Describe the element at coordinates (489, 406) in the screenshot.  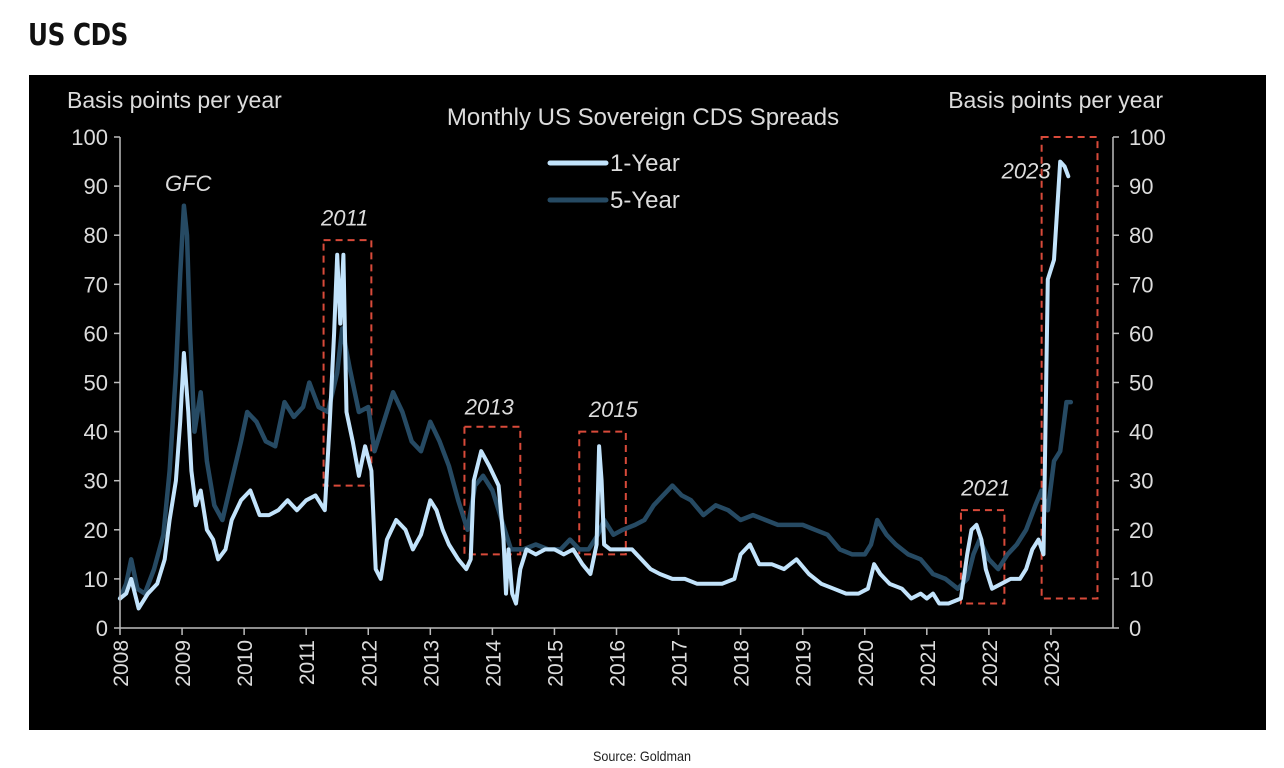
I see `annotation-2013: 2013` at that location.